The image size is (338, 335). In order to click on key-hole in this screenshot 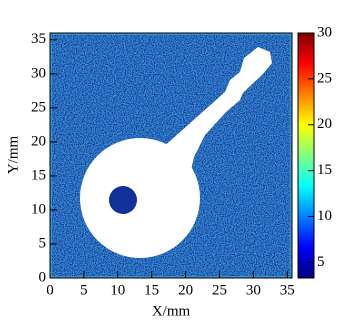, I will do `click(123, 200)`.